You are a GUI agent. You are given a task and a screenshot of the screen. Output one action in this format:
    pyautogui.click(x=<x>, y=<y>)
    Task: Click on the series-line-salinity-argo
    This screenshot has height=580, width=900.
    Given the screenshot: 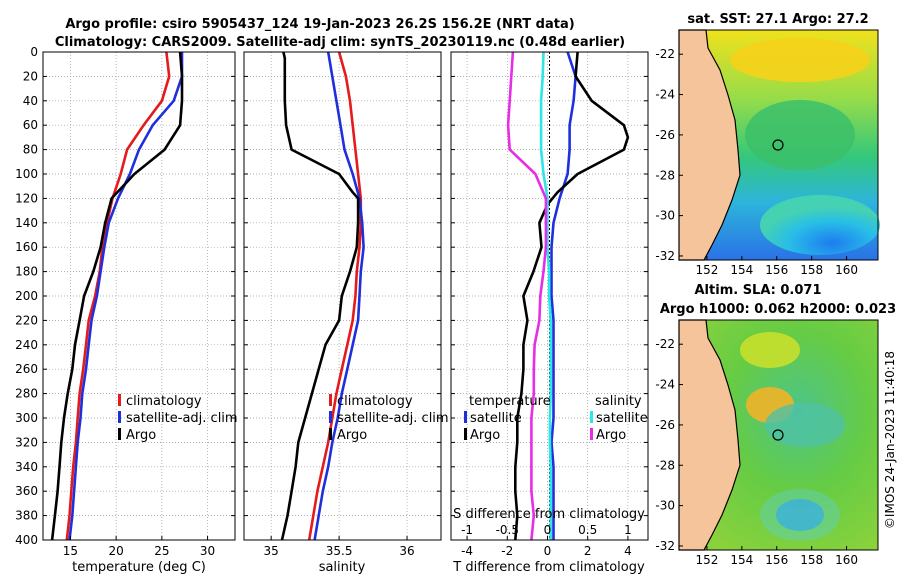 What is the action you would take?
    pyautogui.click(x=527, y=296)
    